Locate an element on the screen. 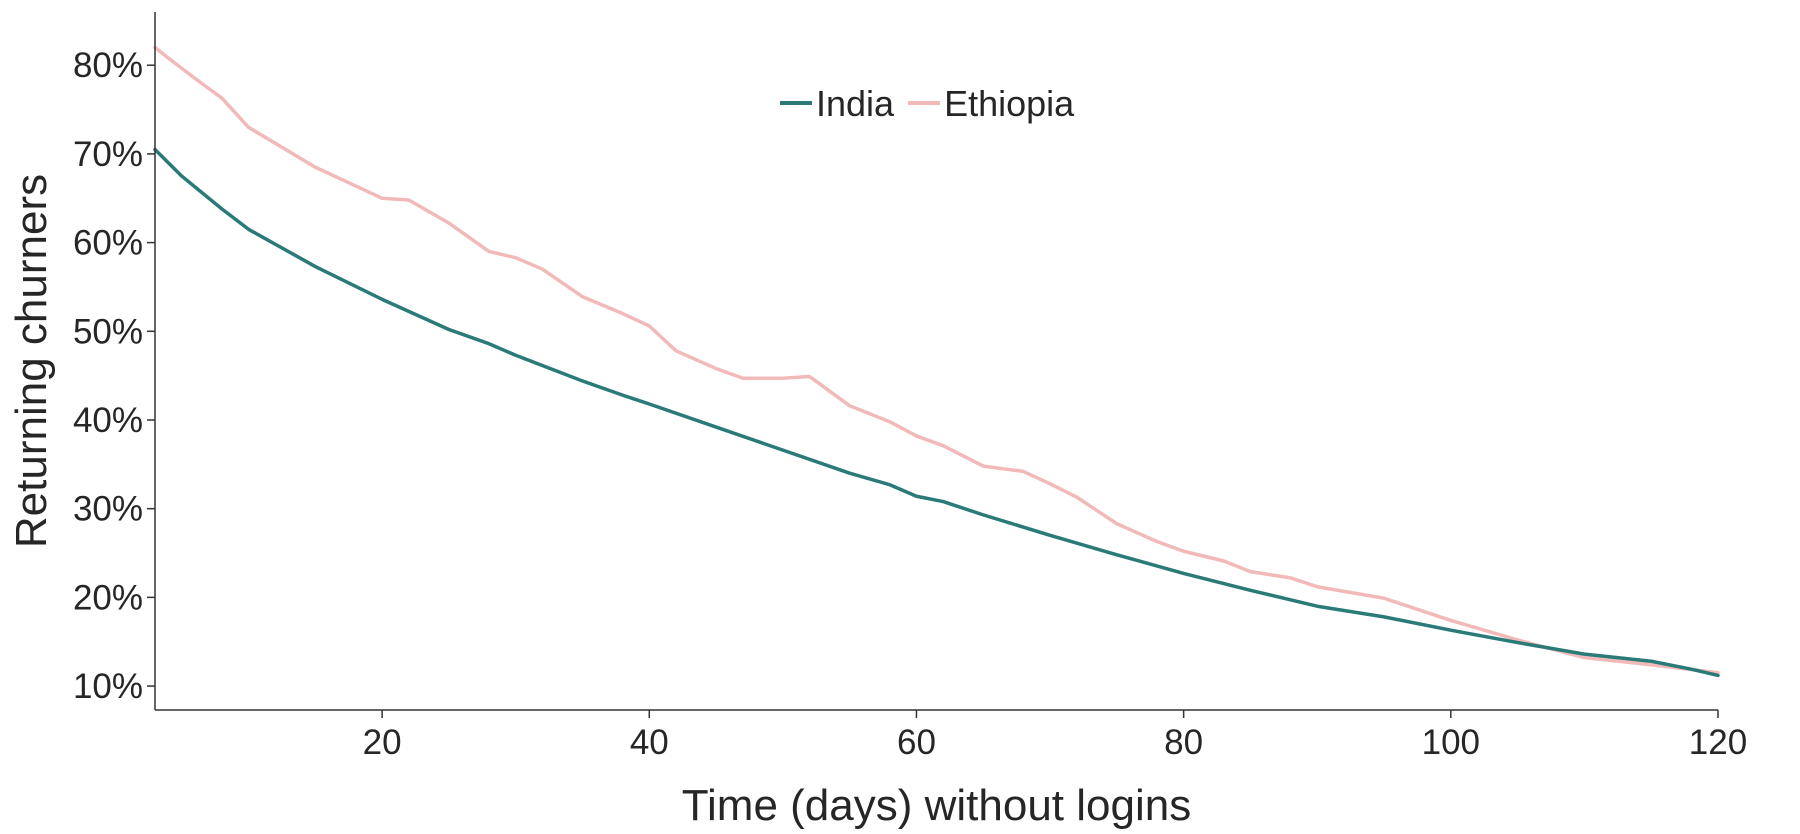 This screenshot has height=834, width=1800. x-tick-label: 100 is located at coordinates (1451, 742).